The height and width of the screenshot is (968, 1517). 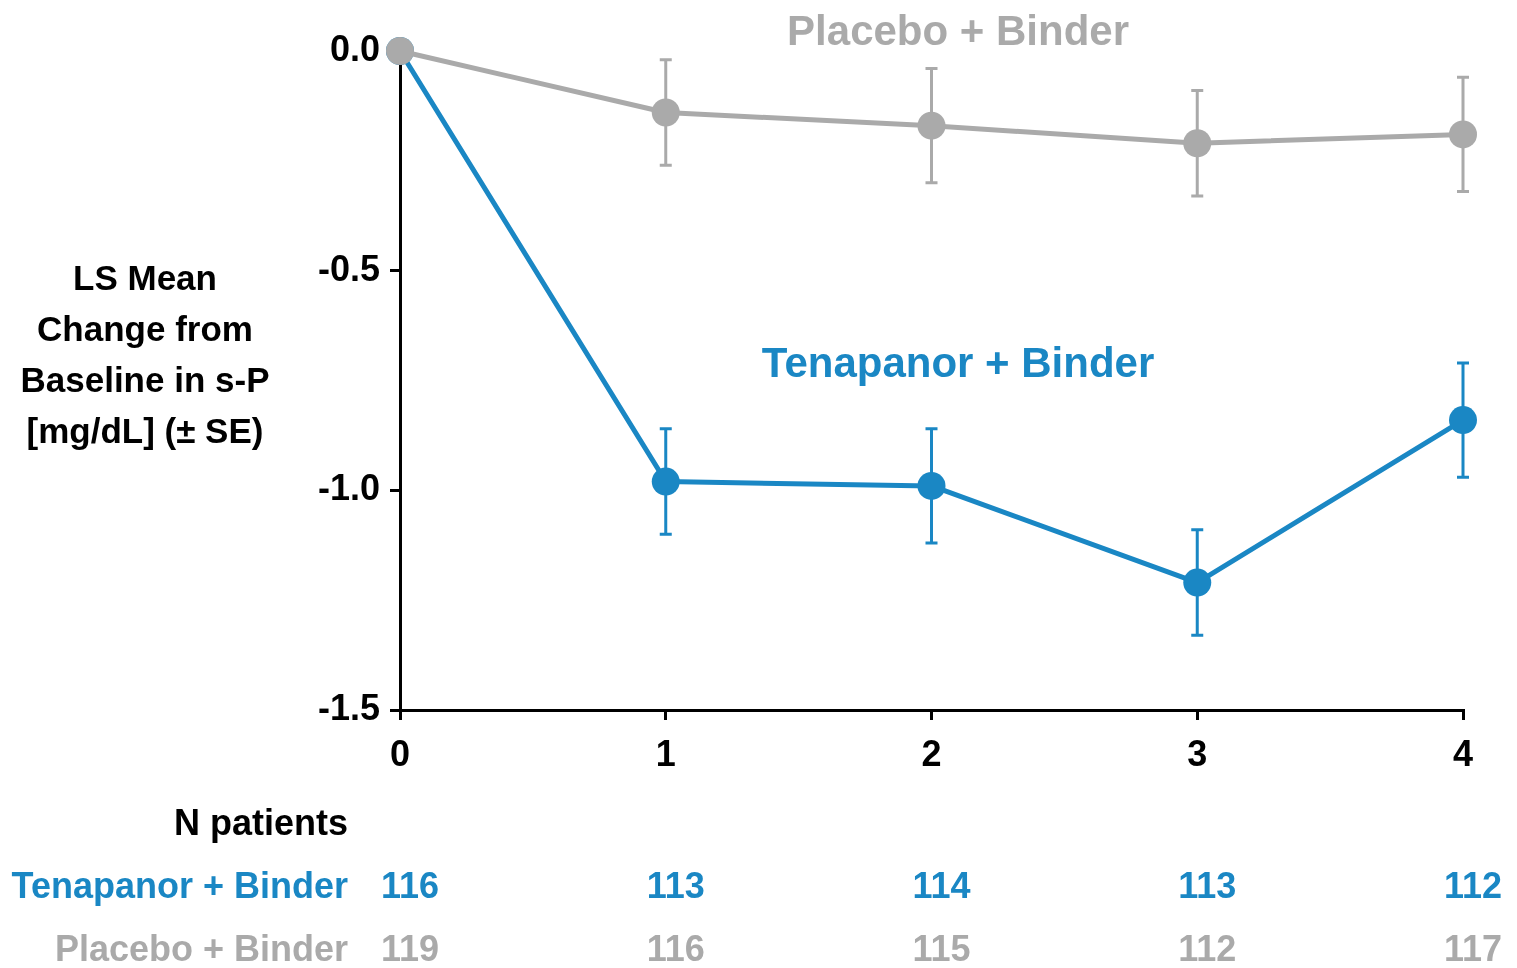 What do you see at coordinates (348, 488) in the screenshot?
I see `y-tick-label: -1.0` at bounding box center [348, 488].